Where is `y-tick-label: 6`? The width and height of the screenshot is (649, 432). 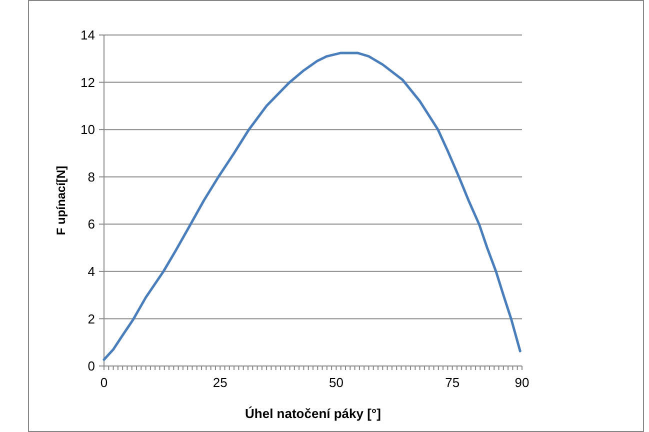 y-tick-label: 6 is located at coordinates (91, 224).